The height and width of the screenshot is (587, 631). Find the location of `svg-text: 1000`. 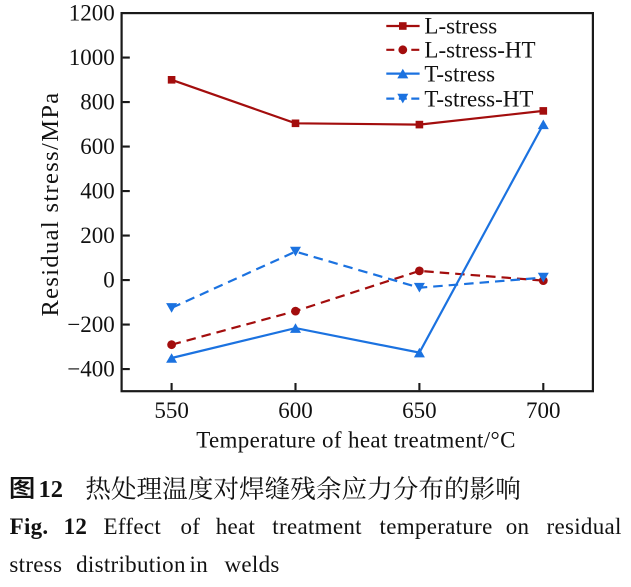

svg-text: 1000 is located at coordinates (92, 57).